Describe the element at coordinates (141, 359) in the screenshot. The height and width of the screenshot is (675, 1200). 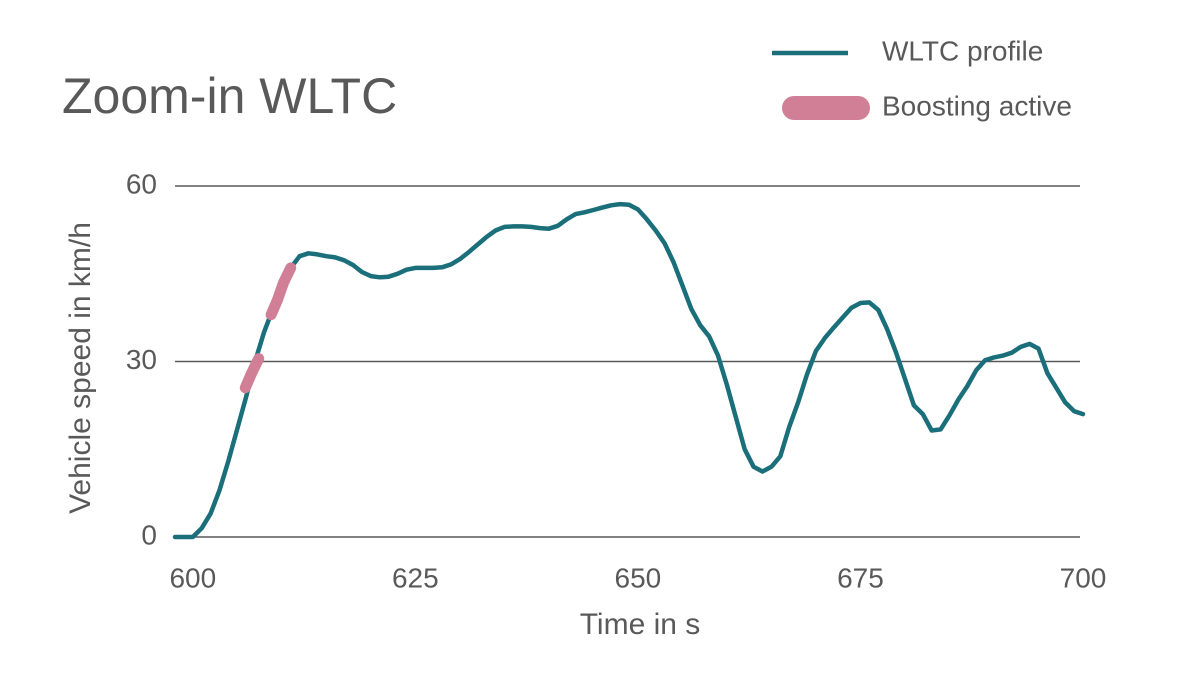
I see `y-tick-label: 30` at that location.